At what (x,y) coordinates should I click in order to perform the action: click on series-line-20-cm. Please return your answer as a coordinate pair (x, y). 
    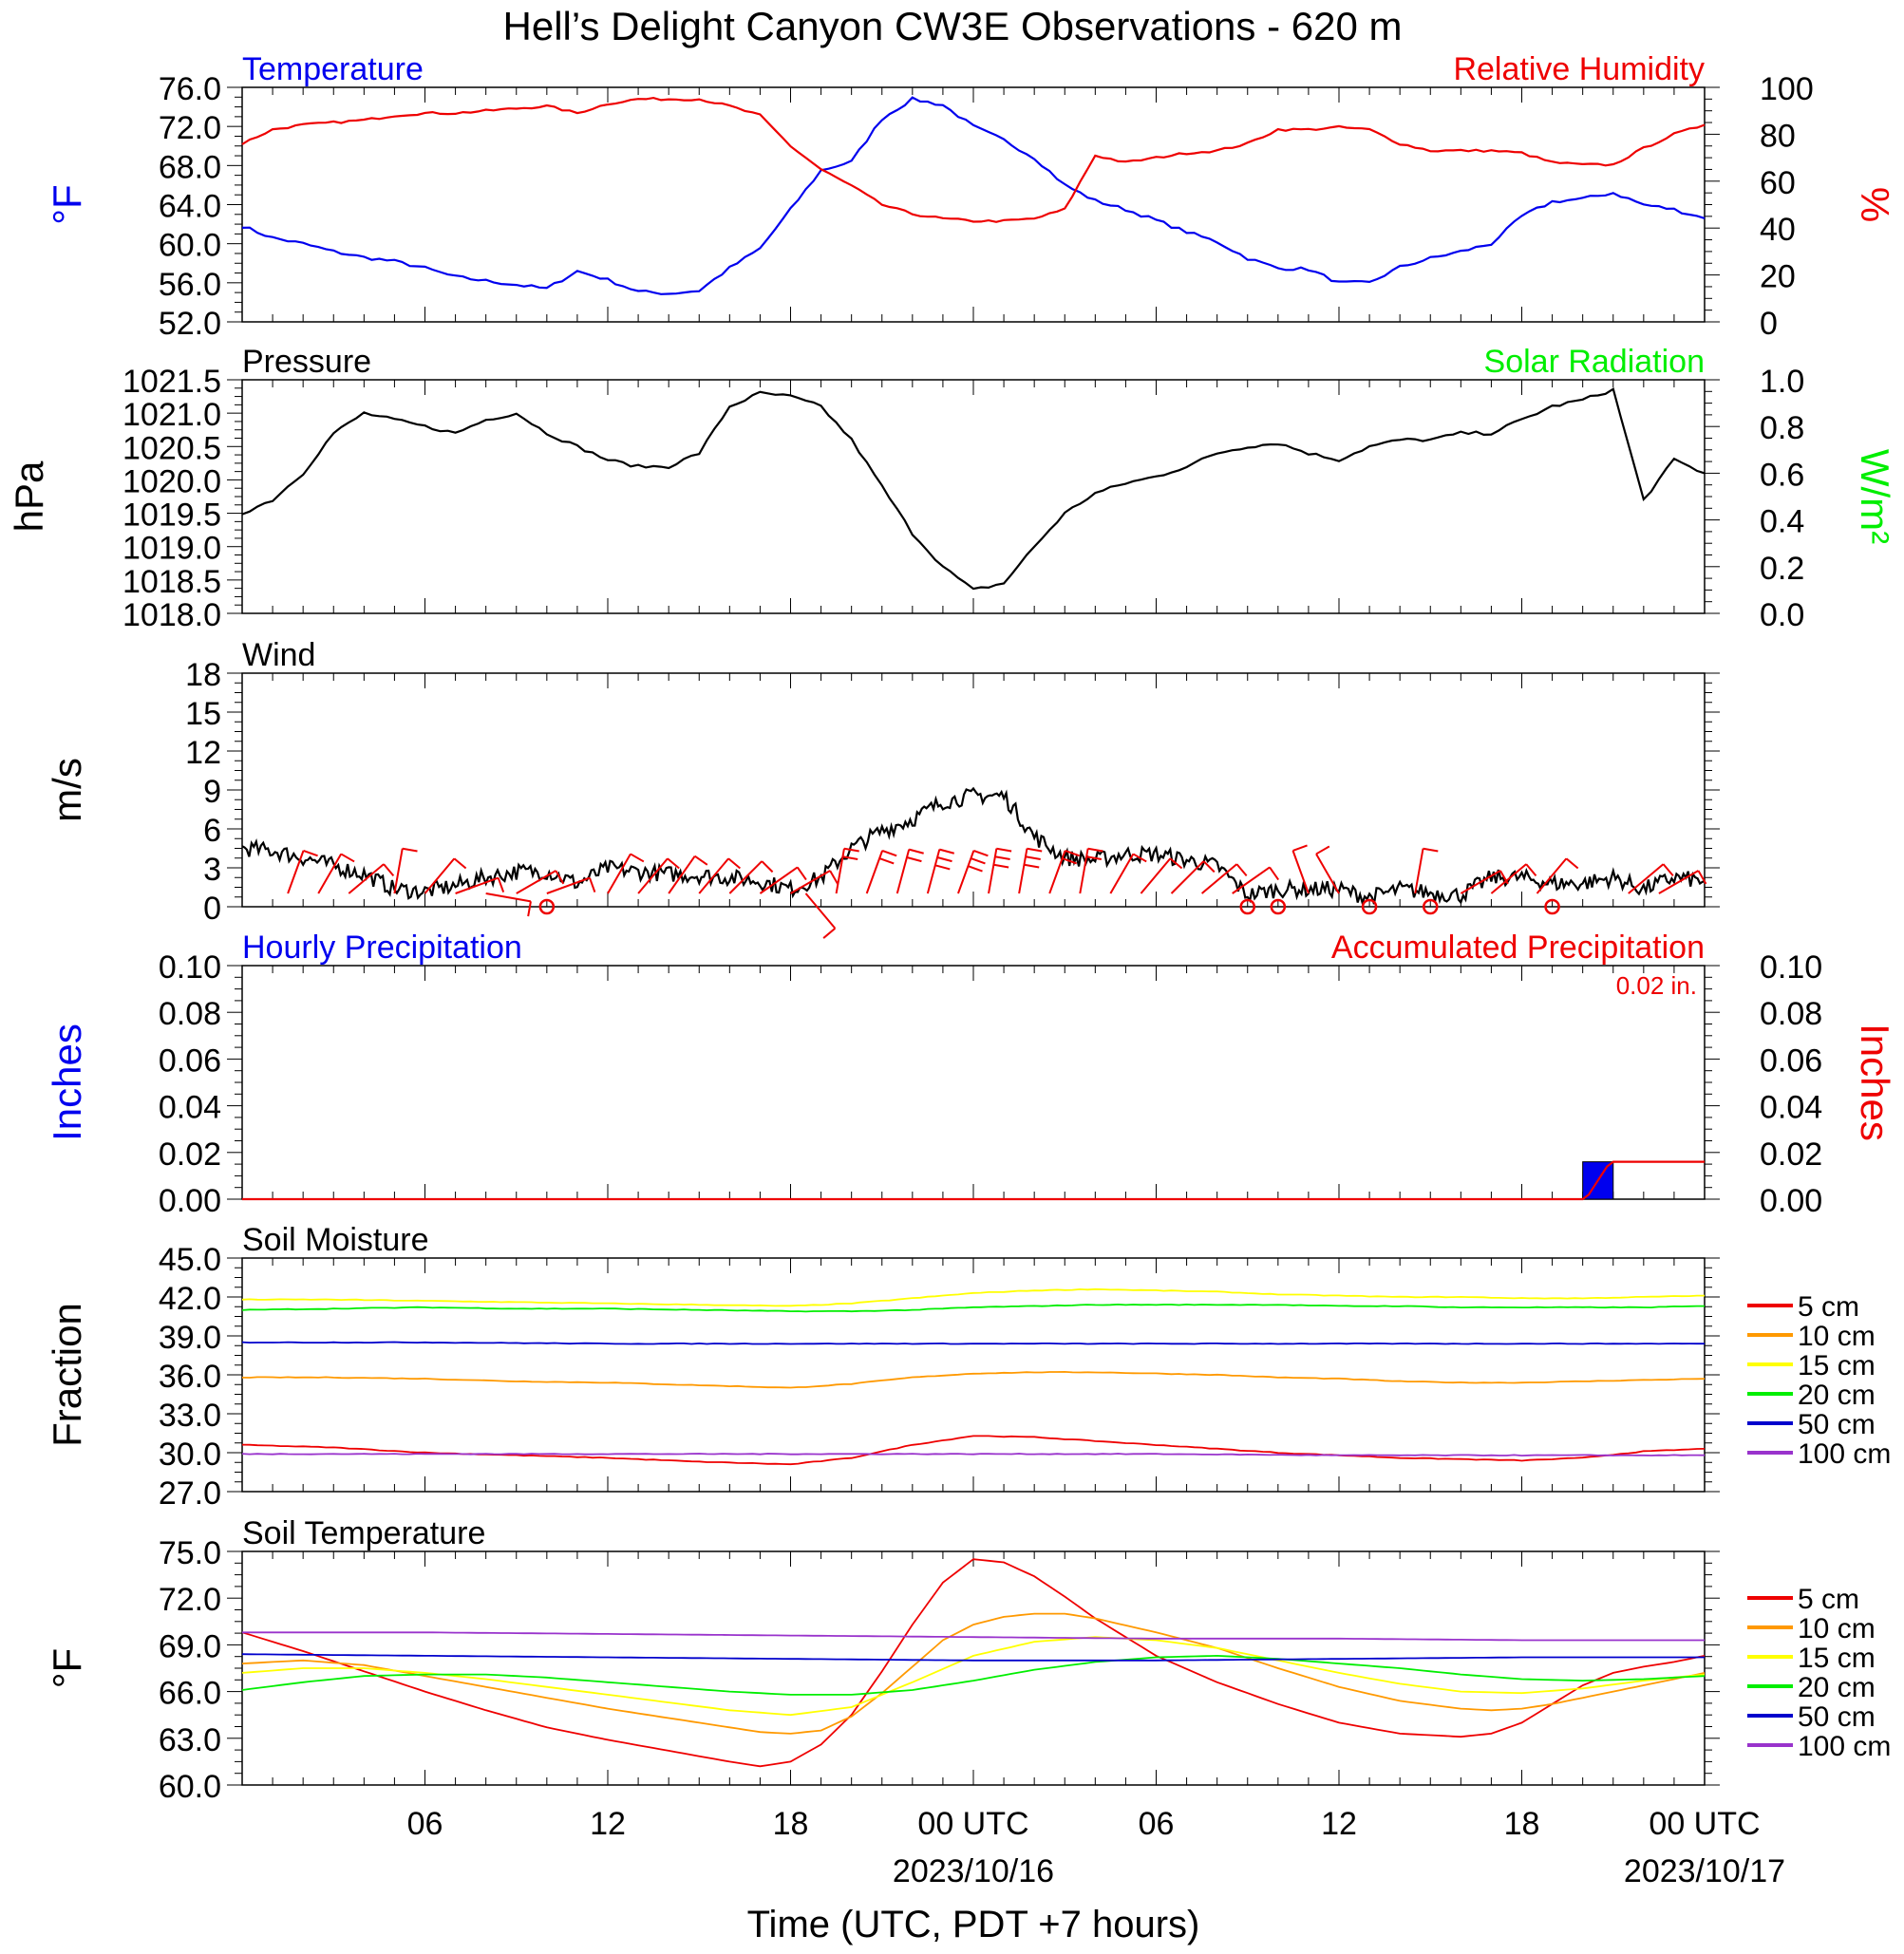
    Looking at the image, I should click on (973, 1308).